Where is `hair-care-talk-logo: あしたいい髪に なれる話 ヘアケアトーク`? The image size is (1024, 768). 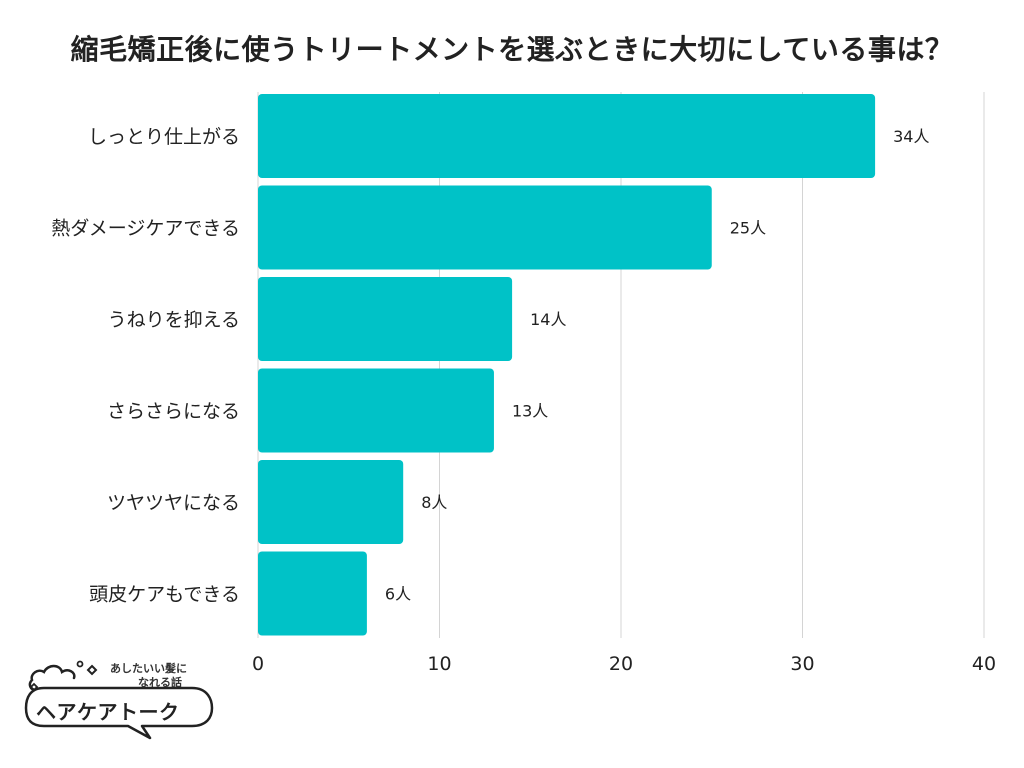 hair-care-talk-logo: あしたいい髪に なれる話 ヘアケアトーク is located at coordinates (122, 702).